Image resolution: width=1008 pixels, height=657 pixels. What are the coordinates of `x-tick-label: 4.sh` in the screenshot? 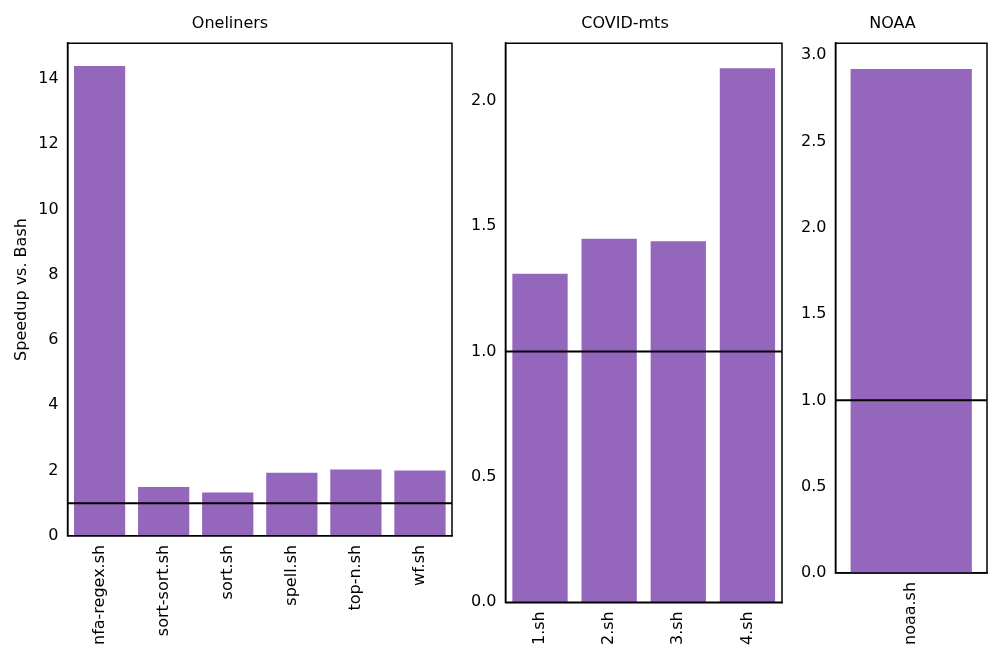 It's located at (746, 628).